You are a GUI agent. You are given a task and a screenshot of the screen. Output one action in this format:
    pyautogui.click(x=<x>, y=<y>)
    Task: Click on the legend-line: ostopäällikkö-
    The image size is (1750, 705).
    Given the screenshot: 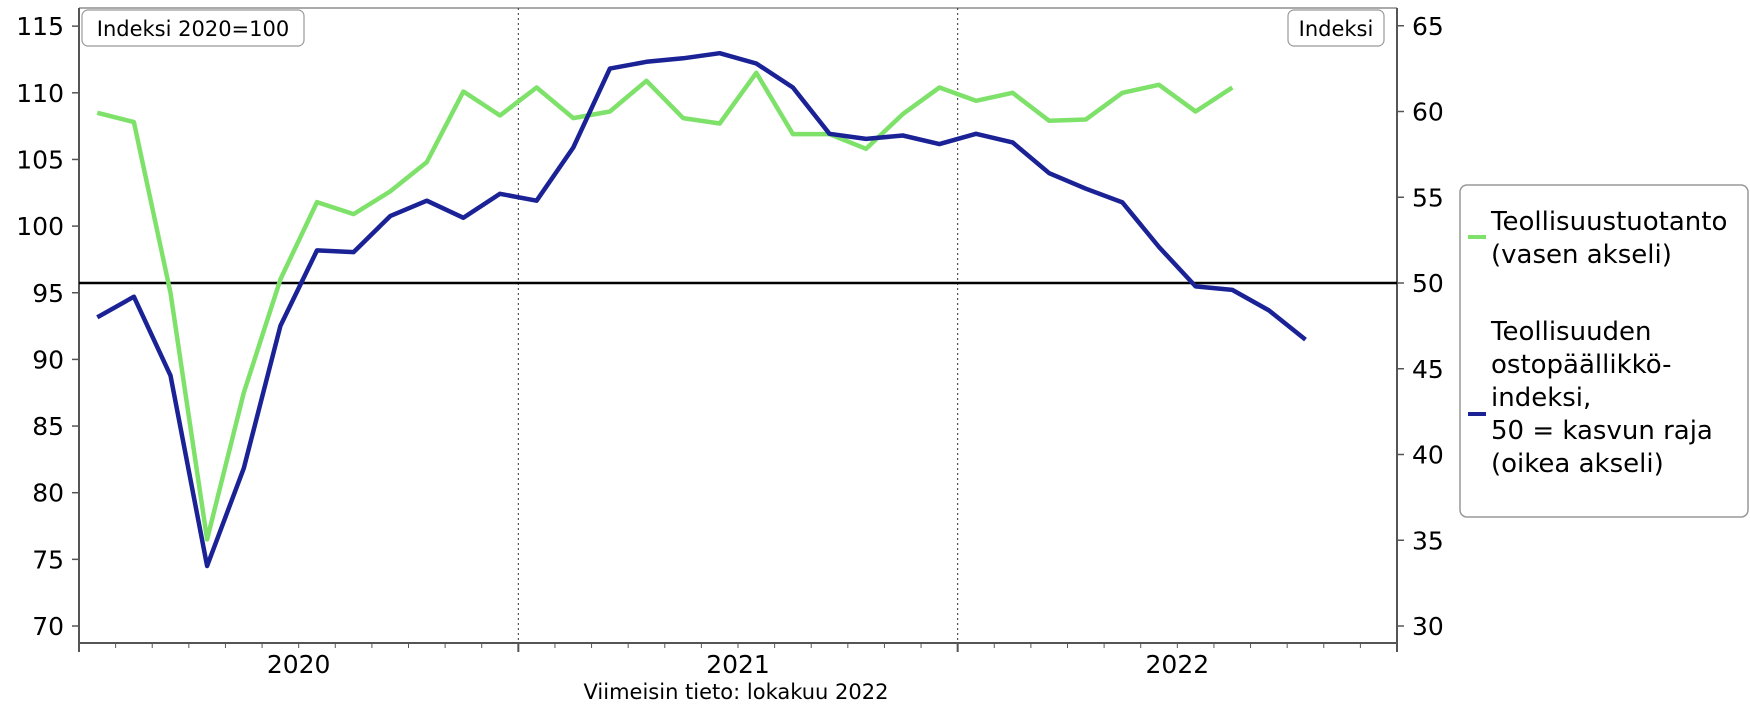 What is the action you would take?
    pyautogui.click(x=1581, y=365)
    